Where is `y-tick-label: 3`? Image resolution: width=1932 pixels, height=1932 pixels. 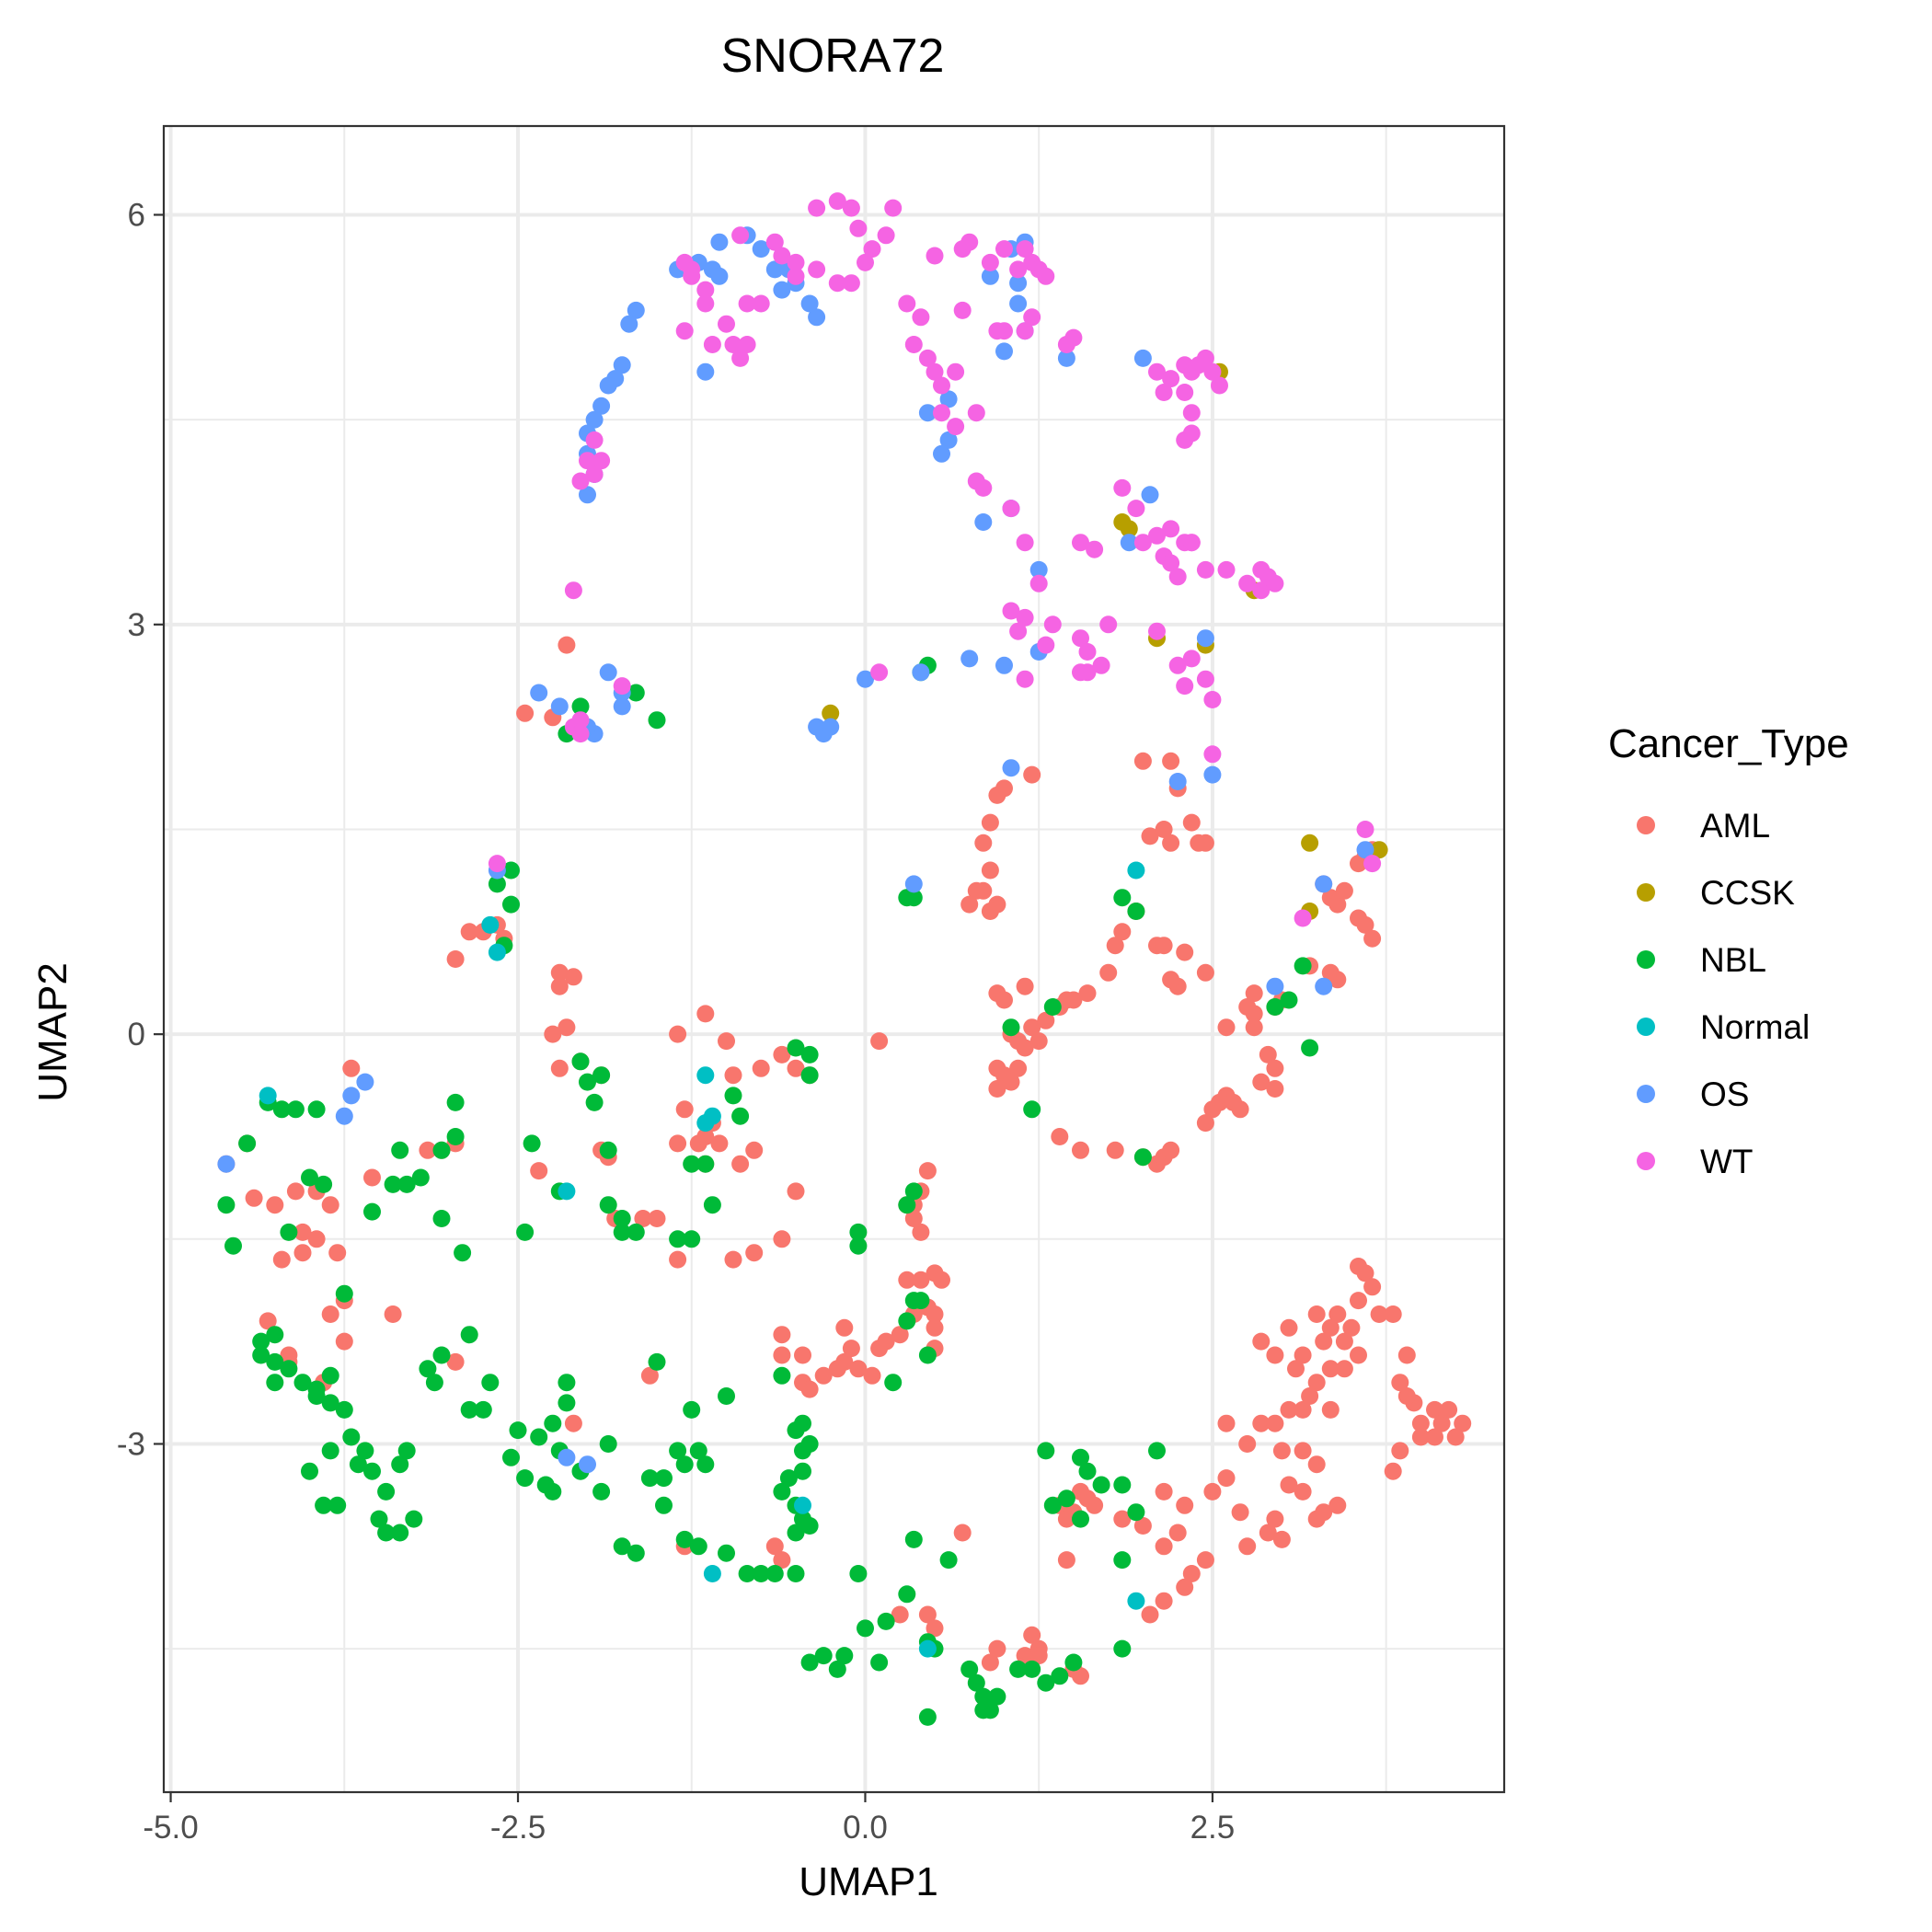
y-tick-label: 3 is located at coordinates (136, 625).